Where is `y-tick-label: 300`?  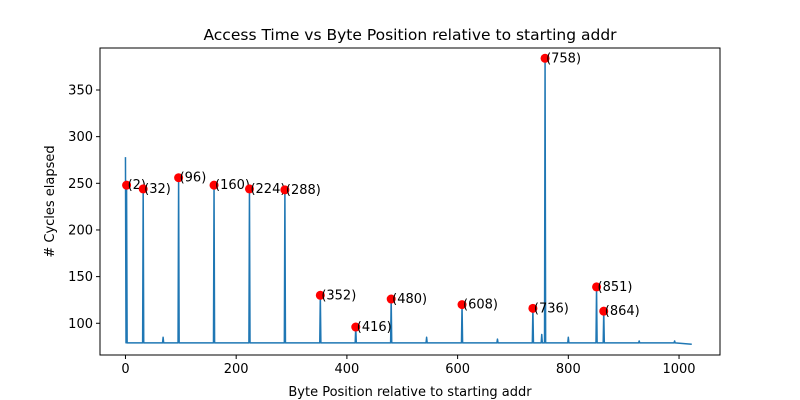
y-tick-label: 300 is located at coordinates (80, 137).